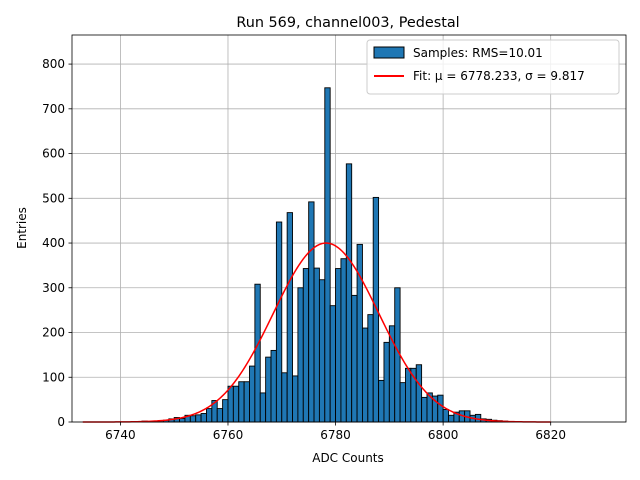 The height and width of the screenshot is (480, 640). Describe the element at coordinates (389, 52) in the screenshot. I see `legend-histogram-patch` at that location.